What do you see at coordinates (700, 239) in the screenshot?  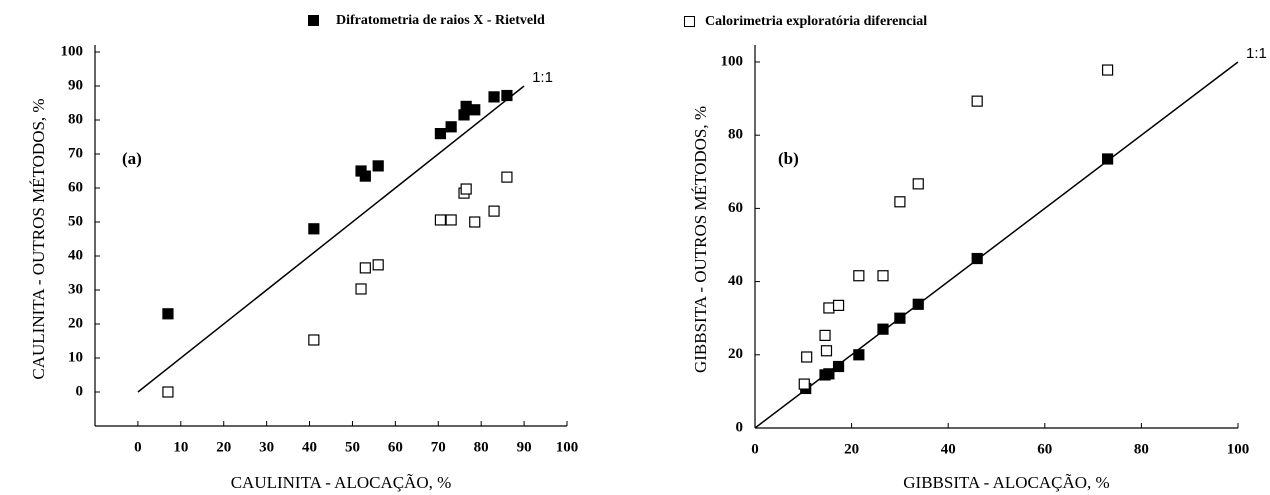 I see `y-axis-title: GIBBSITA - OUTROS MÉTODOS, %` at bounding box center [700, 239].